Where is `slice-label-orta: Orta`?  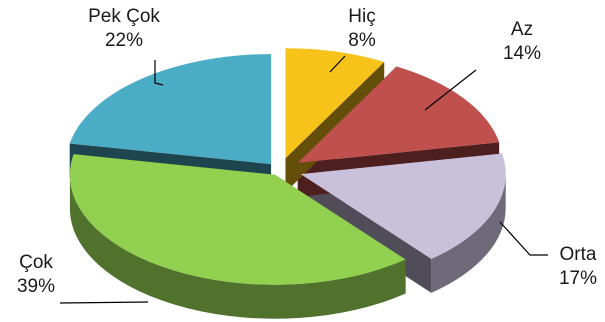 slice-label-orta: Orta is located at coordinates (578, 254).